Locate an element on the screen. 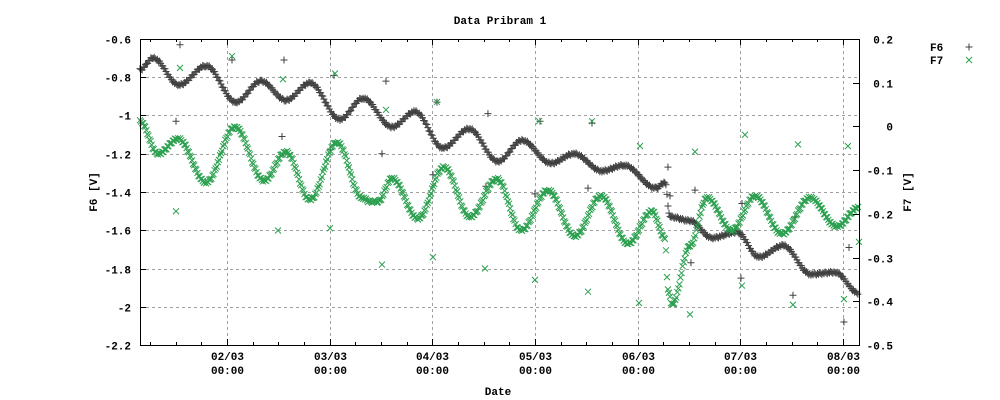 Image resolution: width=1000 pixels, height=400 pixels. x-tick-label: 05/03 is located at coordinates (535, 358).